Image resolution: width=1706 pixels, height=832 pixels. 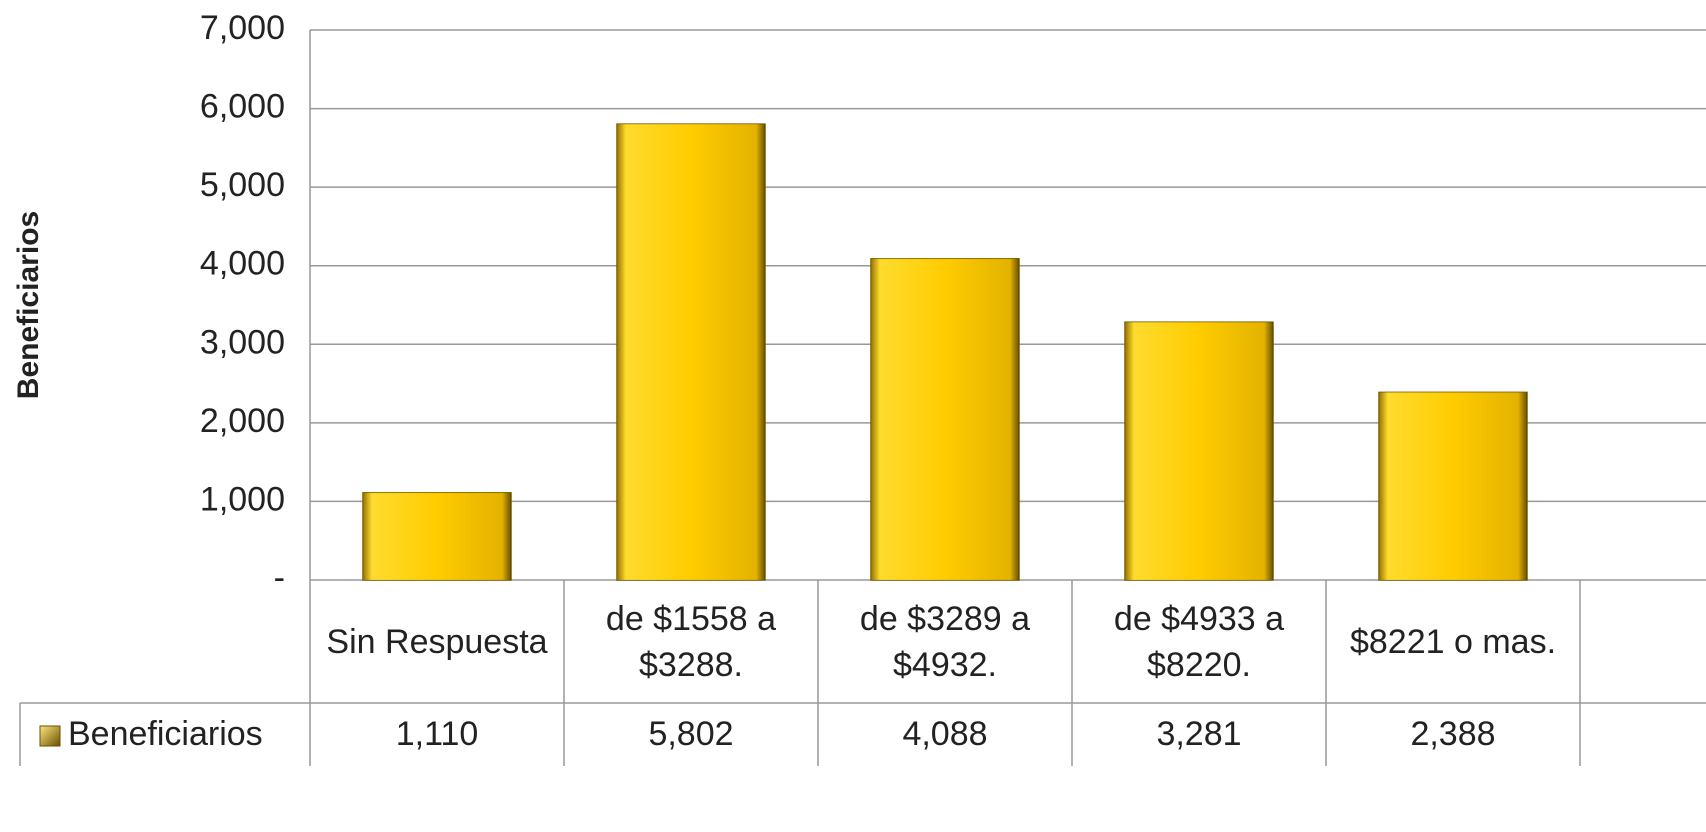 I want to click on value-label: 1,110, so click(x=437, y=734).